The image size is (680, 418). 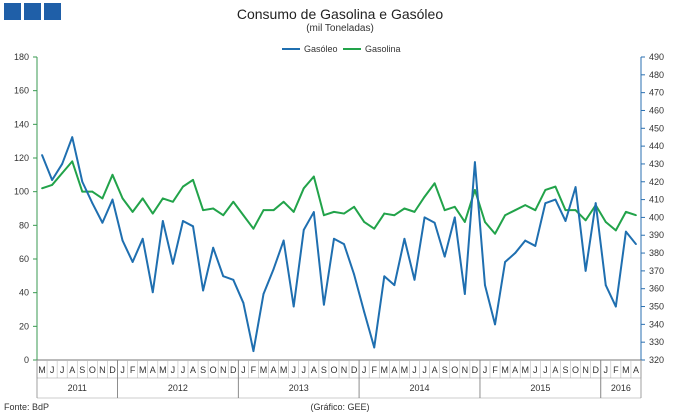 What do you see at coordinates (333, 370) in the screenshot?
I see `month-label: O` at bounding box center [333, 370].